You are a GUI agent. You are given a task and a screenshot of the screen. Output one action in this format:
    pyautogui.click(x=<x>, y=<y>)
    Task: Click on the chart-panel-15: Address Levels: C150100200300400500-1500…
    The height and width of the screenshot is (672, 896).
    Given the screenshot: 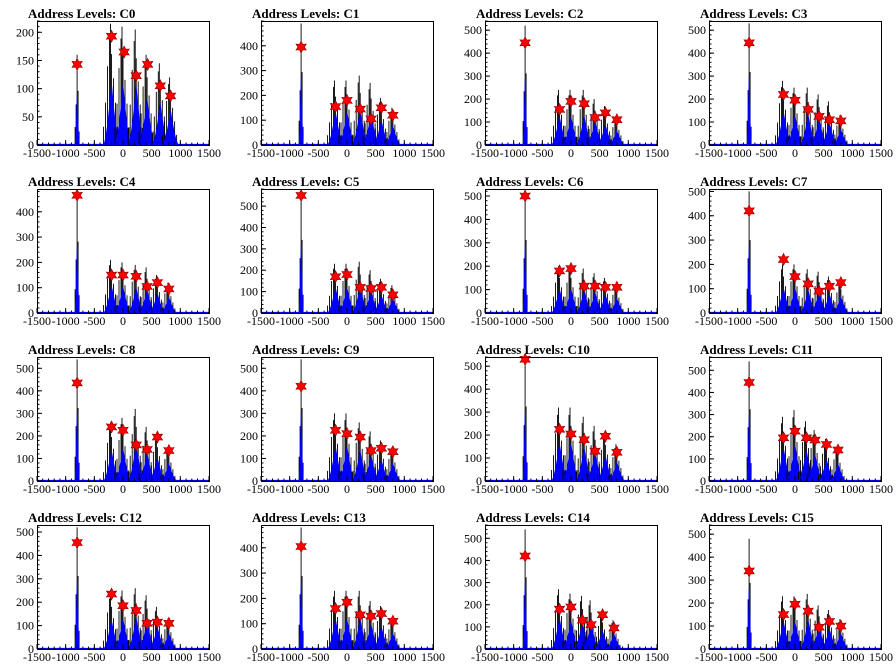 What is the action you would take?
    pyautogui.click(x=790, y=587)
    